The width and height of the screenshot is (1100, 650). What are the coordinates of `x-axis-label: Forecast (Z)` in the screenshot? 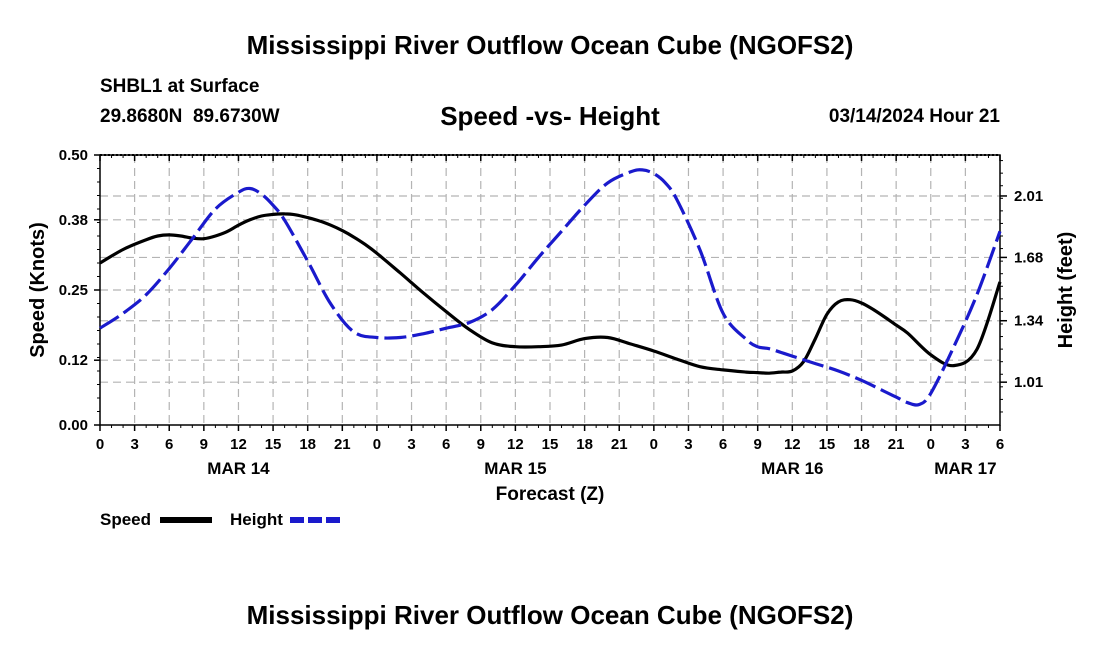 It's located at (550, 494).